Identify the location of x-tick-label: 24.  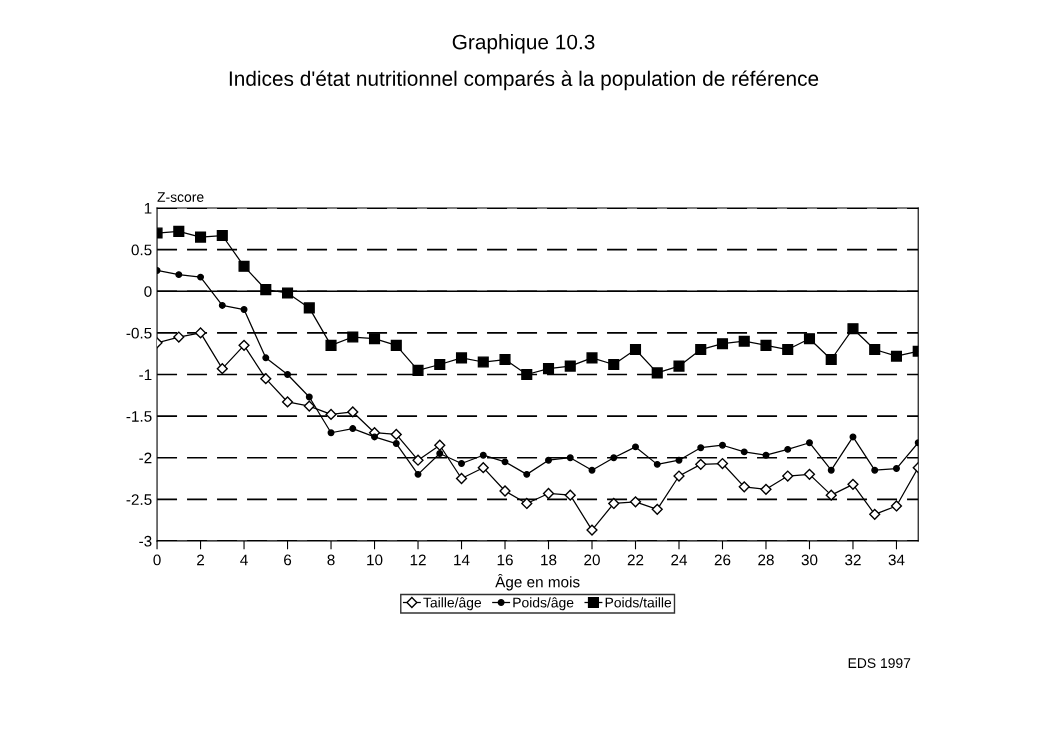
(679, 560).